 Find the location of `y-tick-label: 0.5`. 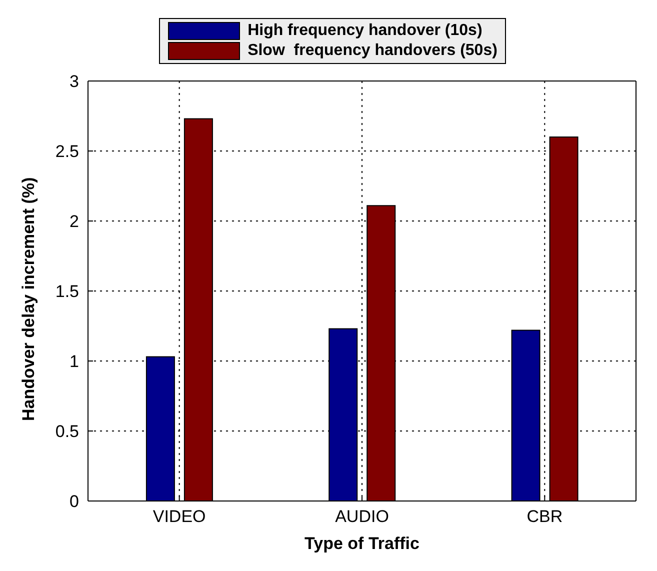

y-tick-label: 0.5 is located at coordinates (67, 432).